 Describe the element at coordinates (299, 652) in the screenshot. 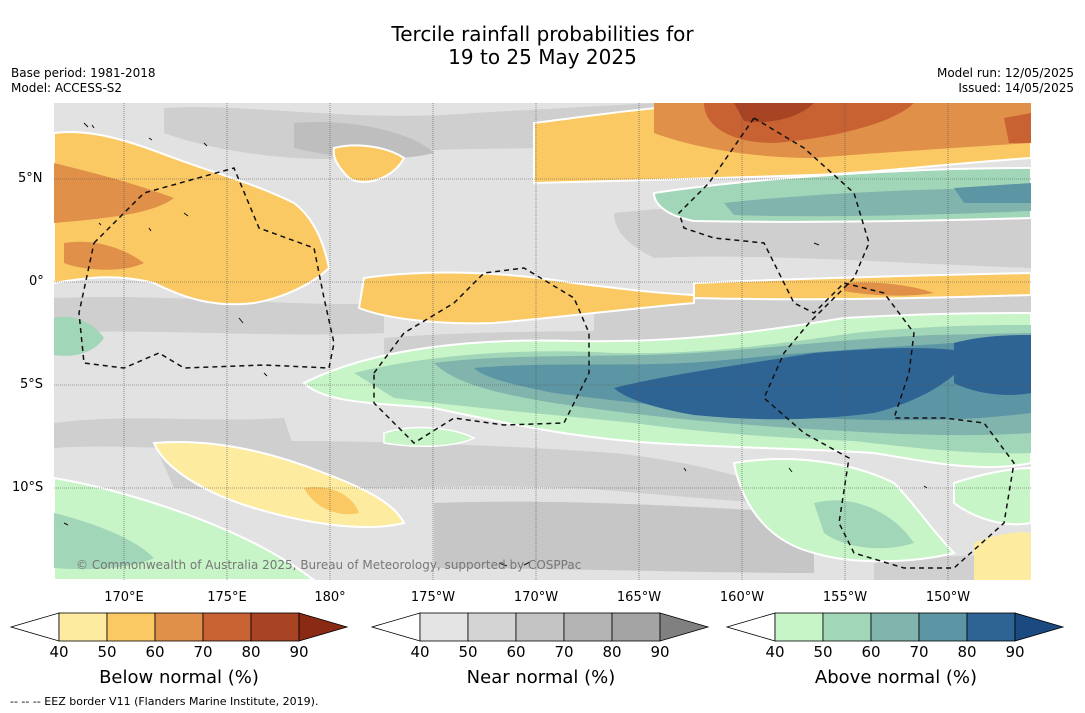

I see `colorbar-below-tick: 90` at that location.